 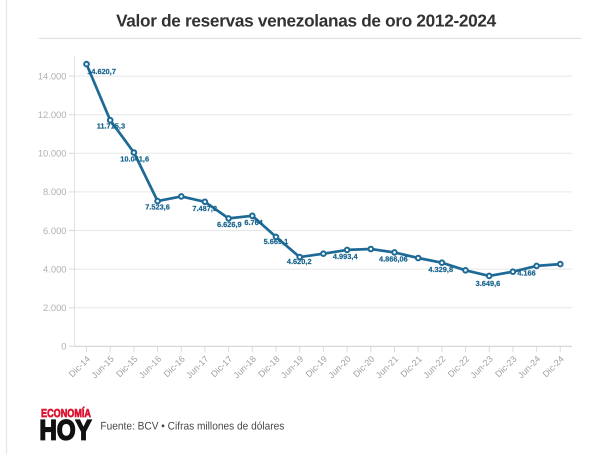 I want to click on svg-text: 4.166, so click(x=526, y=272).